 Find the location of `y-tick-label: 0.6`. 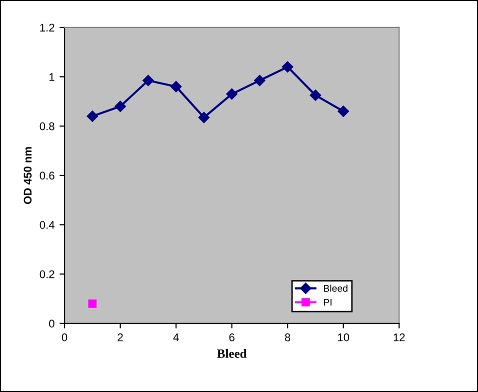

y-tick-label: 0.6 is located at coordinates (47, 176).